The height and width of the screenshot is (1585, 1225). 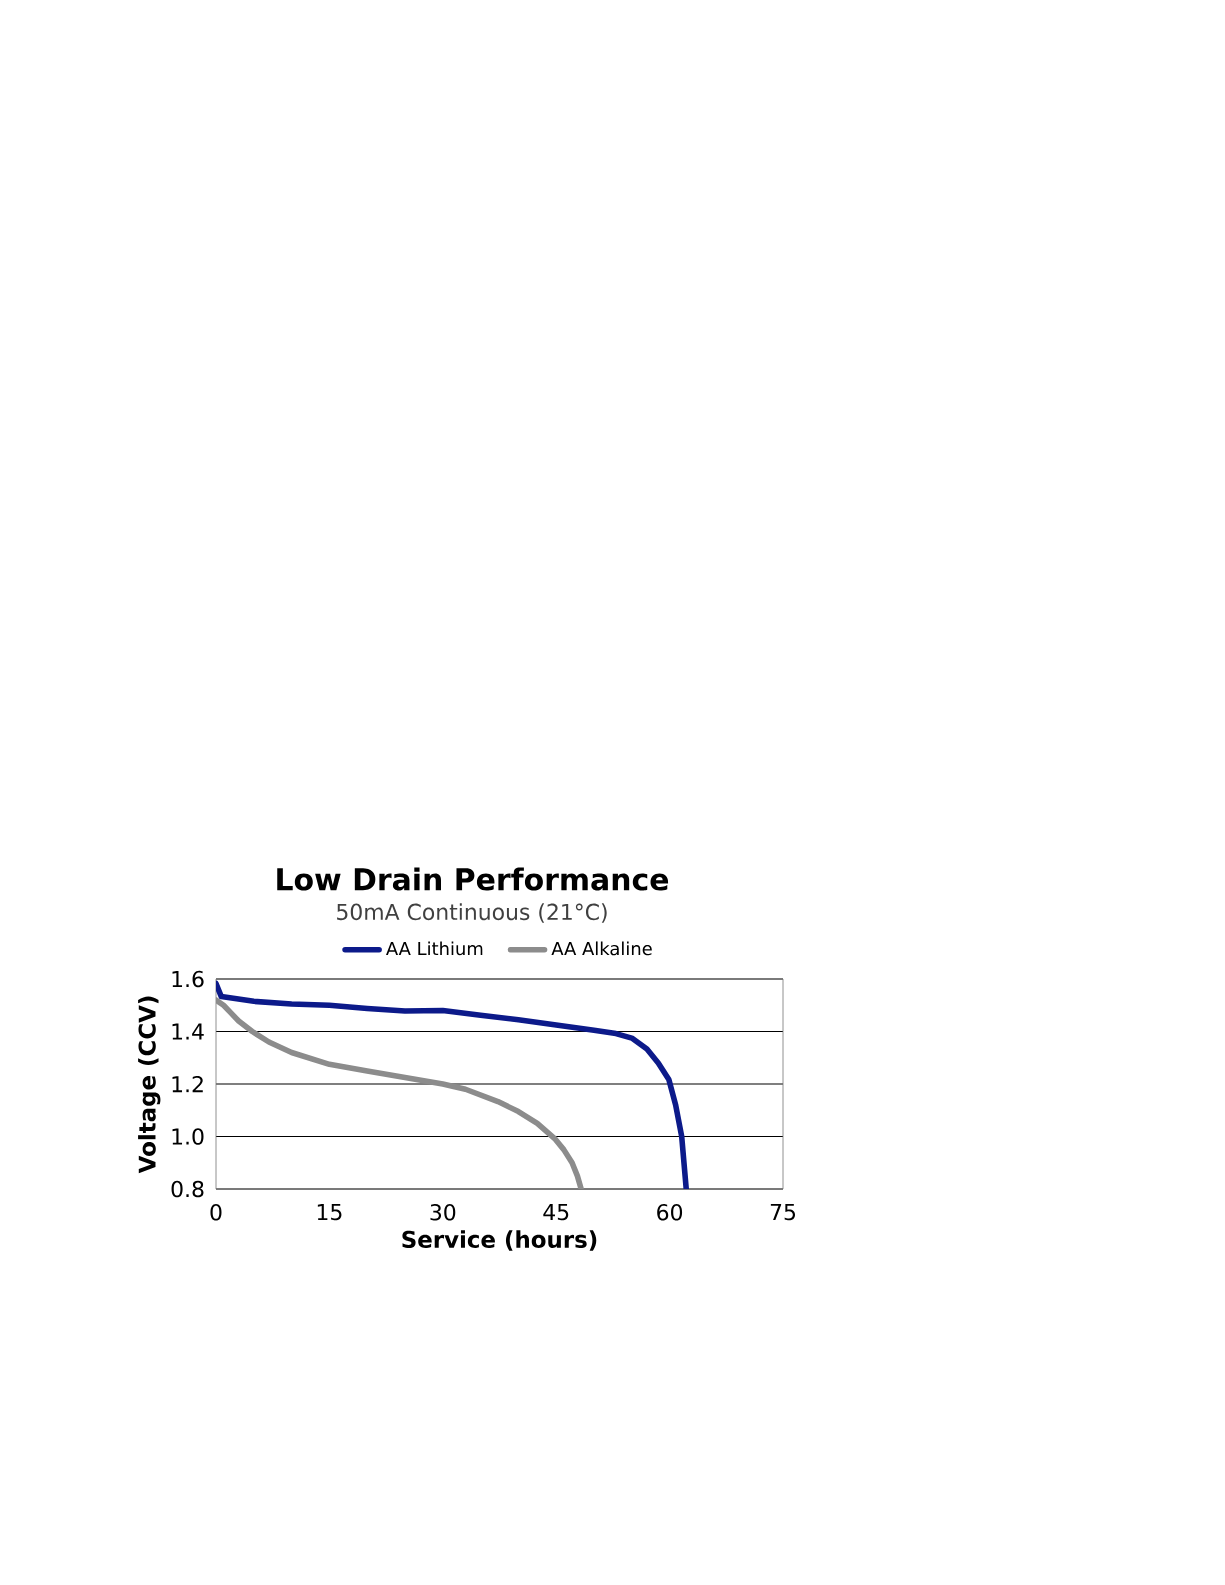 I want to click on y-tick-label: 1.4, so click(x=188, y=1031).